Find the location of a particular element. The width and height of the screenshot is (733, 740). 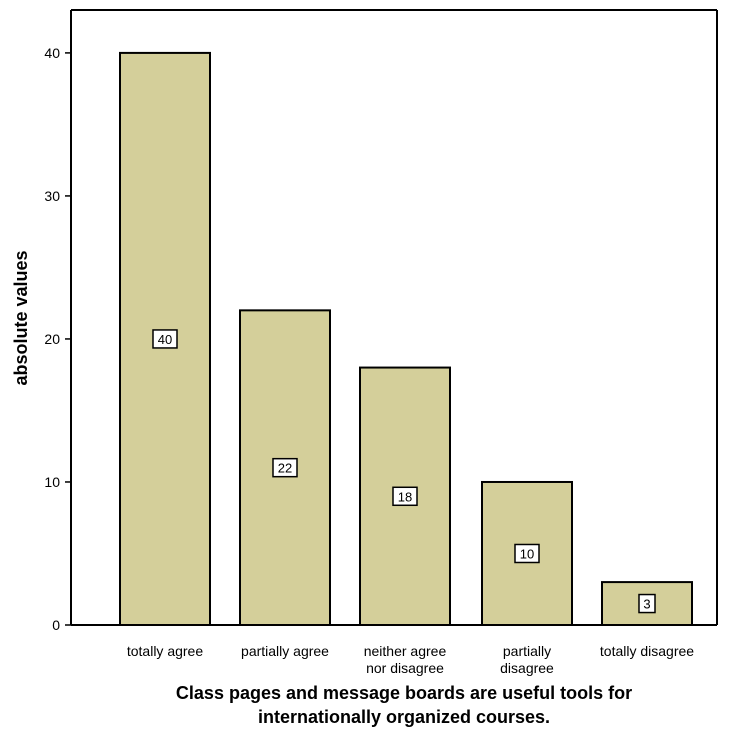

value-label: 10 is located at coordinates (527, 553).